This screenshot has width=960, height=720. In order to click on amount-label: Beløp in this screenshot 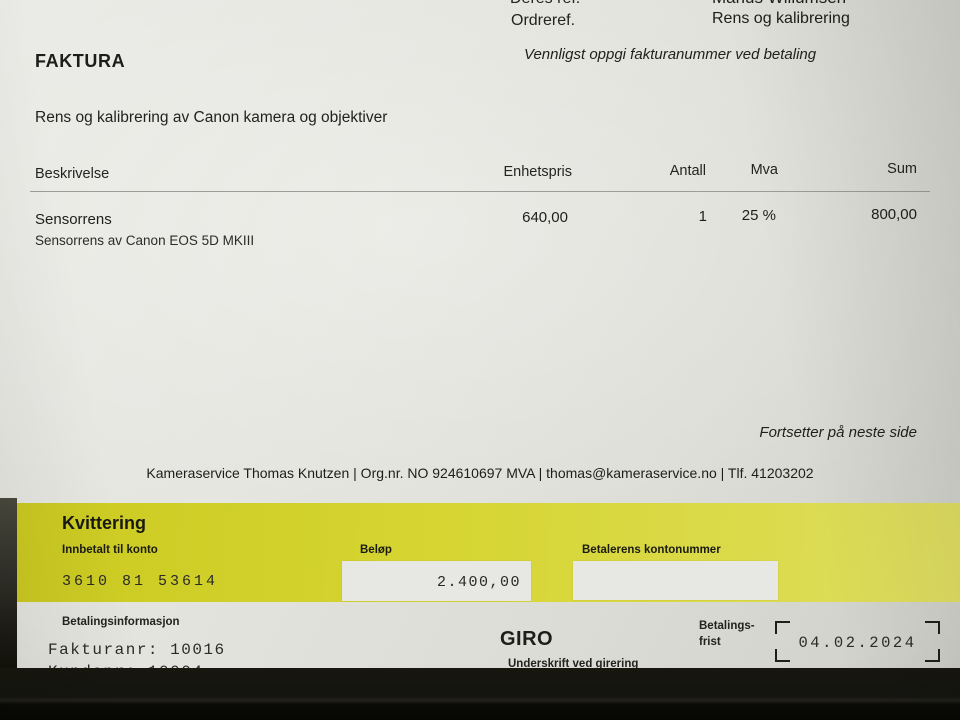, I will do `click(376, 550)`.